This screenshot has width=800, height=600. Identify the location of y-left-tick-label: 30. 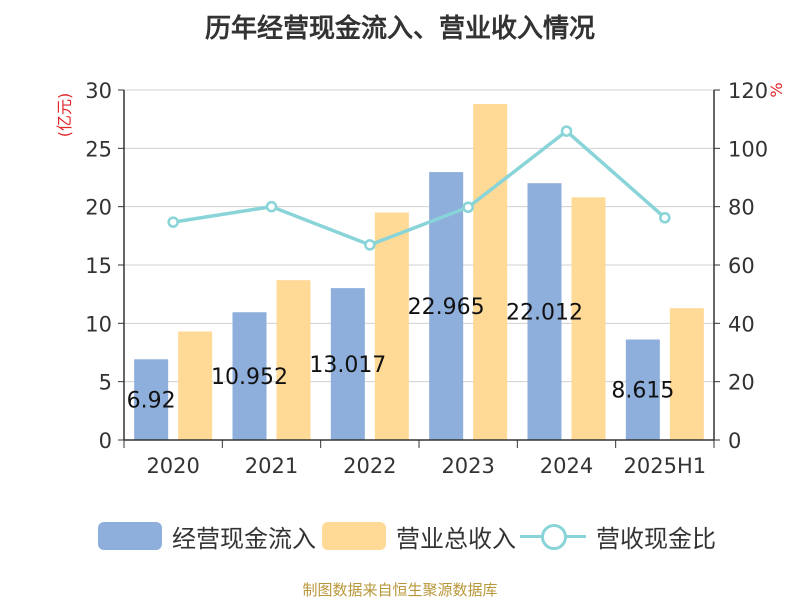
(98, 91).